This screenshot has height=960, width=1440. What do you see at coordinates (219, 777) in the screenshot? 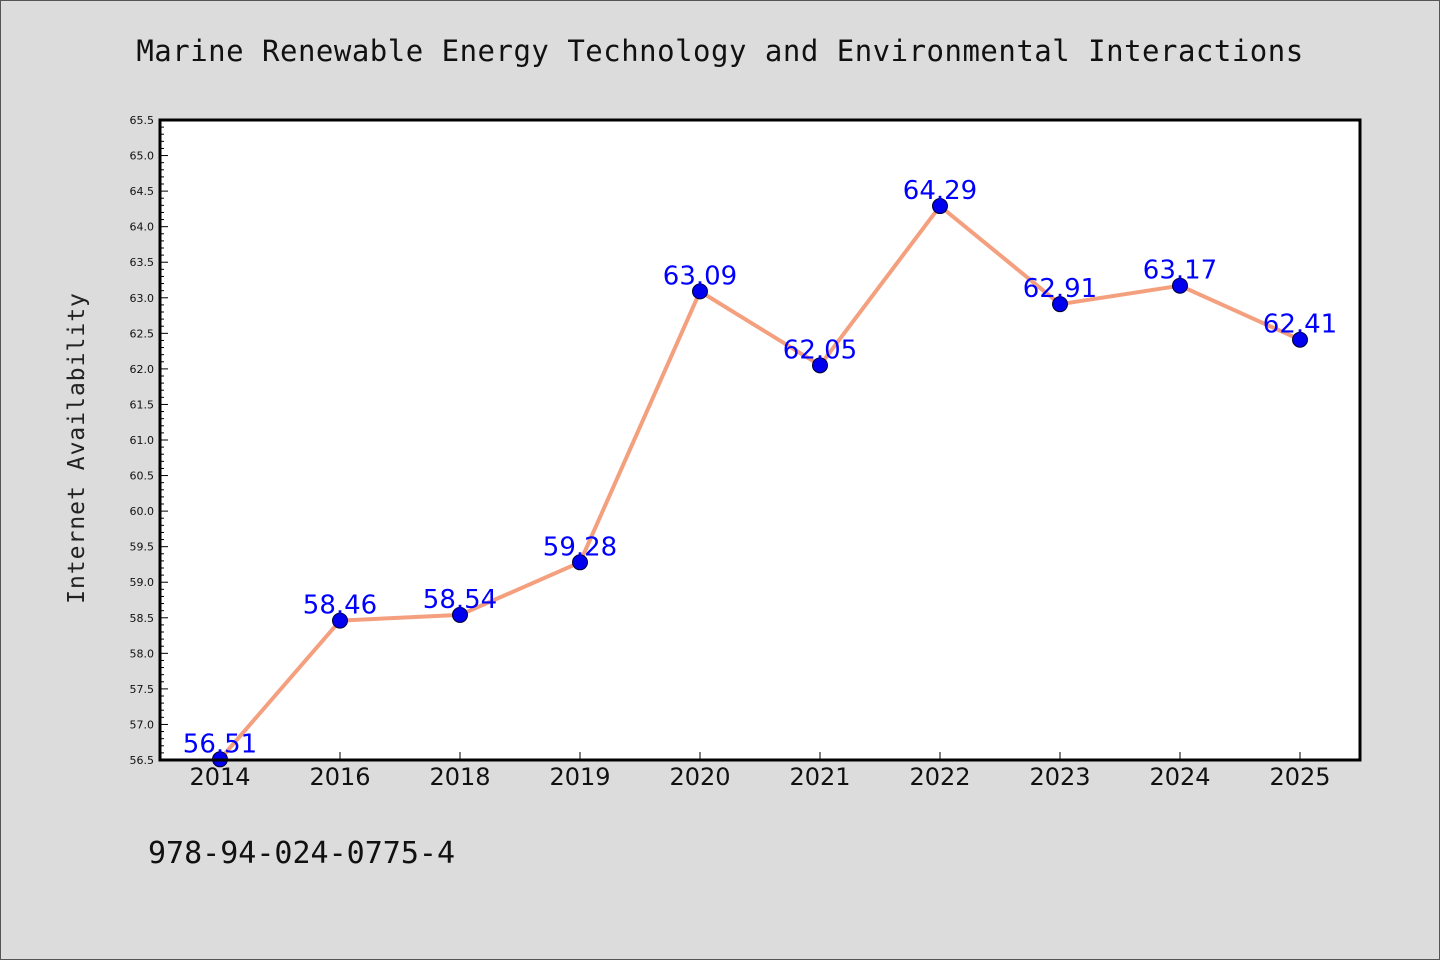
I see `x-tick-label: 2014` at bounding box center [219, 777].